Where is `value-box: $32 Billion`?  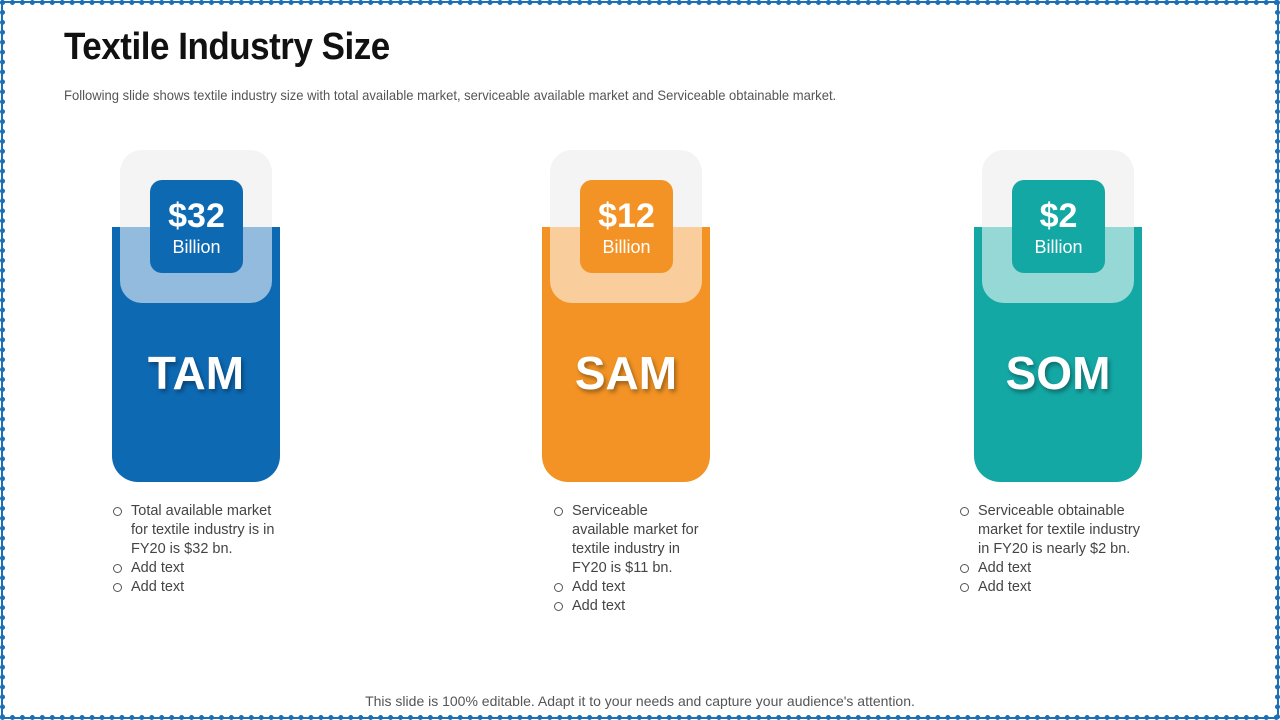
value-box: $32 Billion is located at coordinates (196, 226).